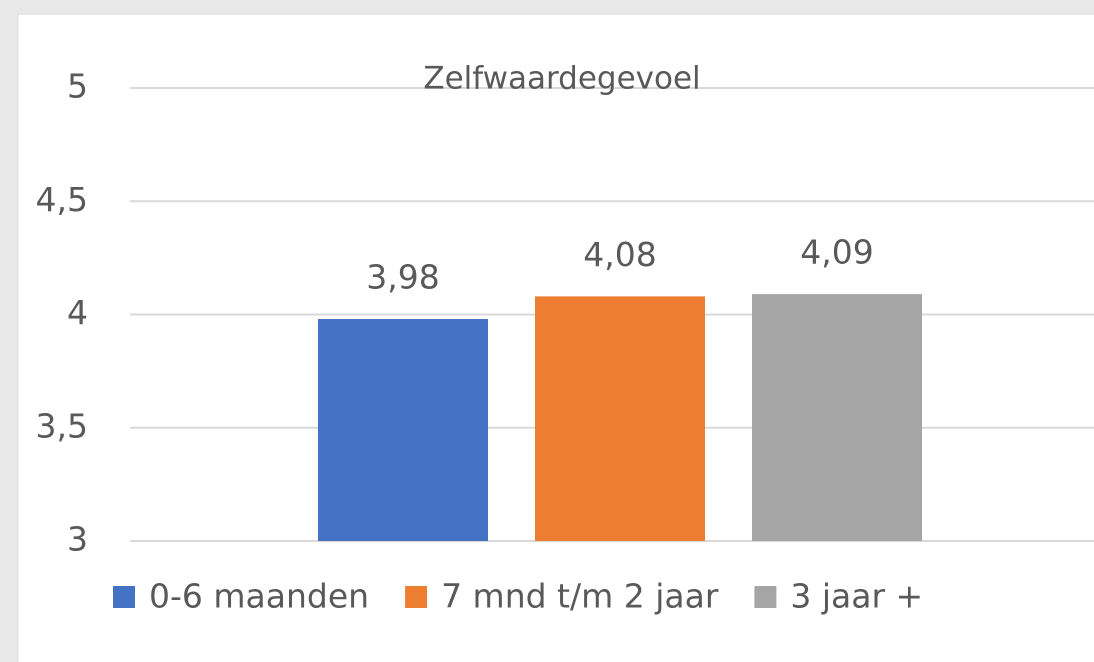  I want to click on data-label: 3,98, so click(402, 277).